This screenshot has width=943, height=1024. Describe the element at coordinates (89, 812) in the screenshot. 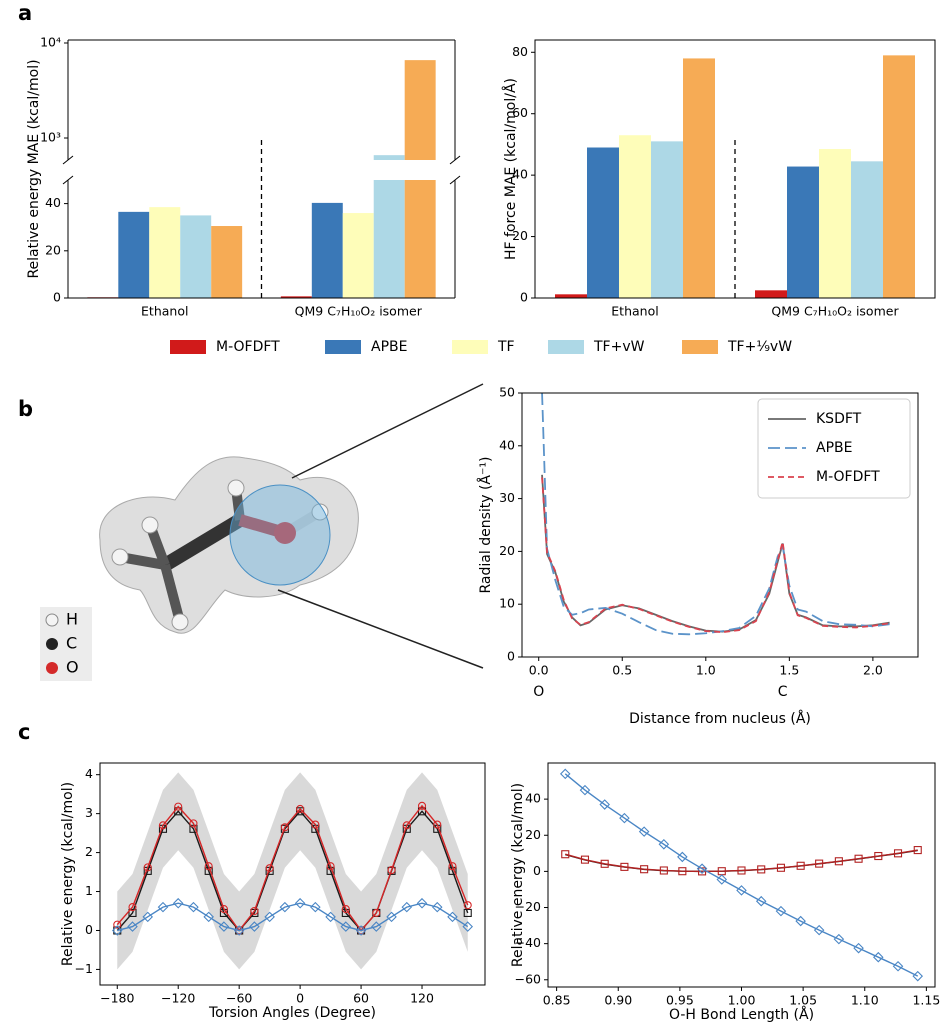

I see `y-tick-label: 3` at that location.